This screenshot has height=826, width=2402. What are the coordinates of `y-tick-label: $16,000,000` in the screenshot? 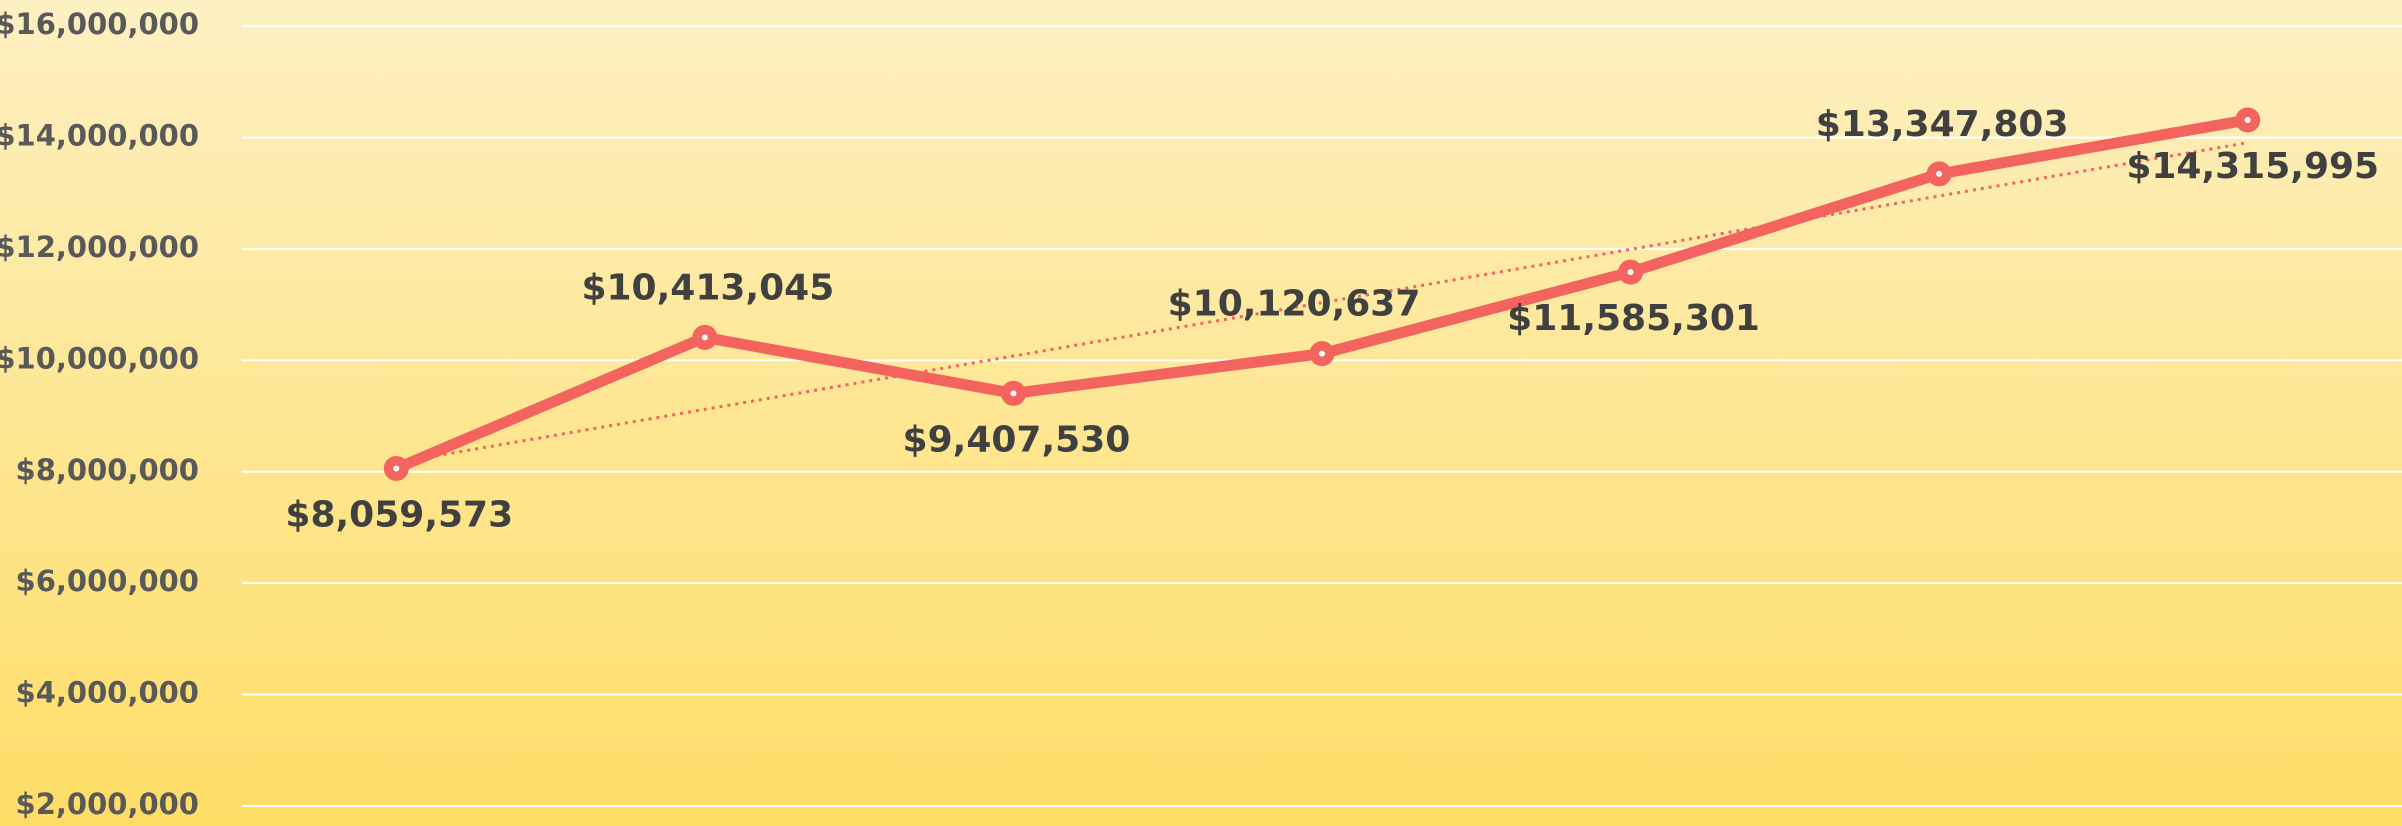 It's located at (99, 24).